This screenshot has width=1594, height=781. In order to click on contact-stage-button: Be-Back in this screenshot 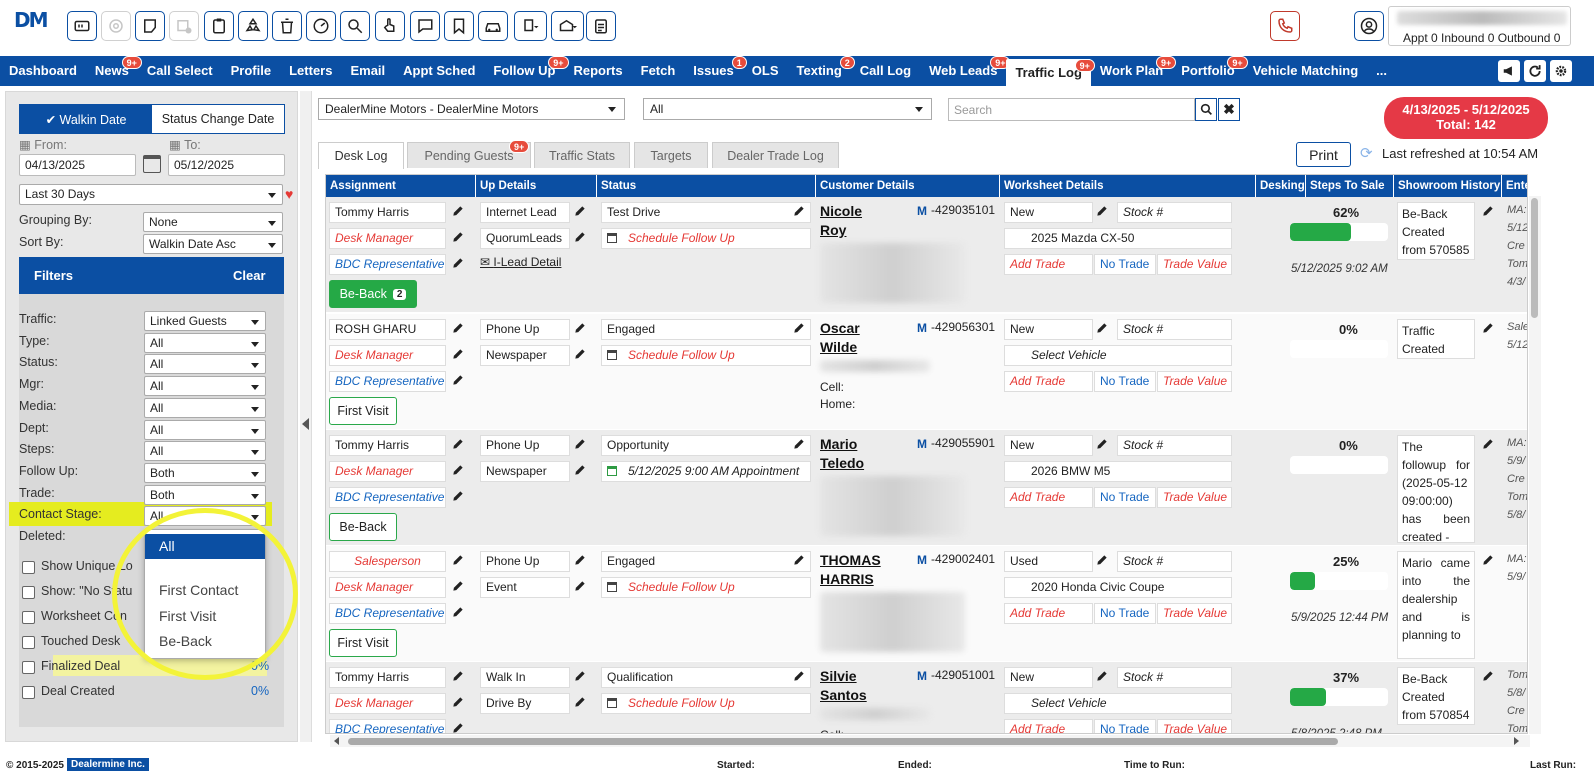, I will do `click(363, 527)`.